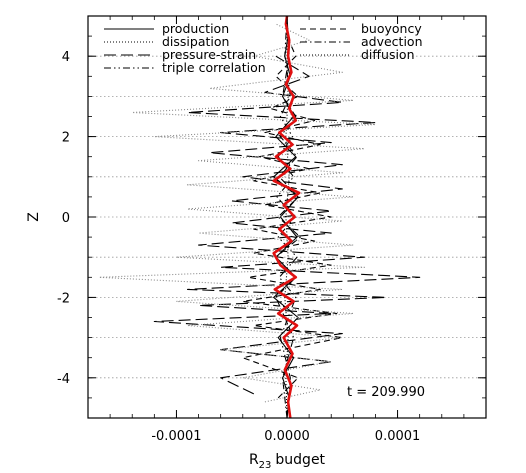 The image size is (526, 473). I want to click on legend-label: diffusion, so click(388, 54).